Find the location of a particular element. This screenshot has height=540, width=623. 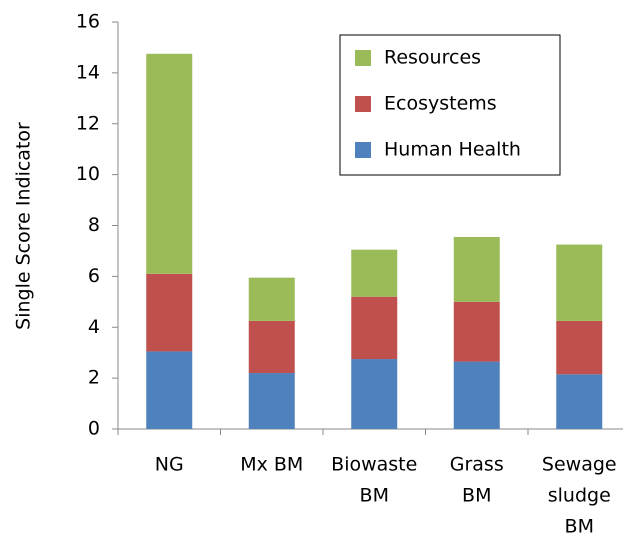

y-tick-label: 0 is located at coordinates (94, 429).